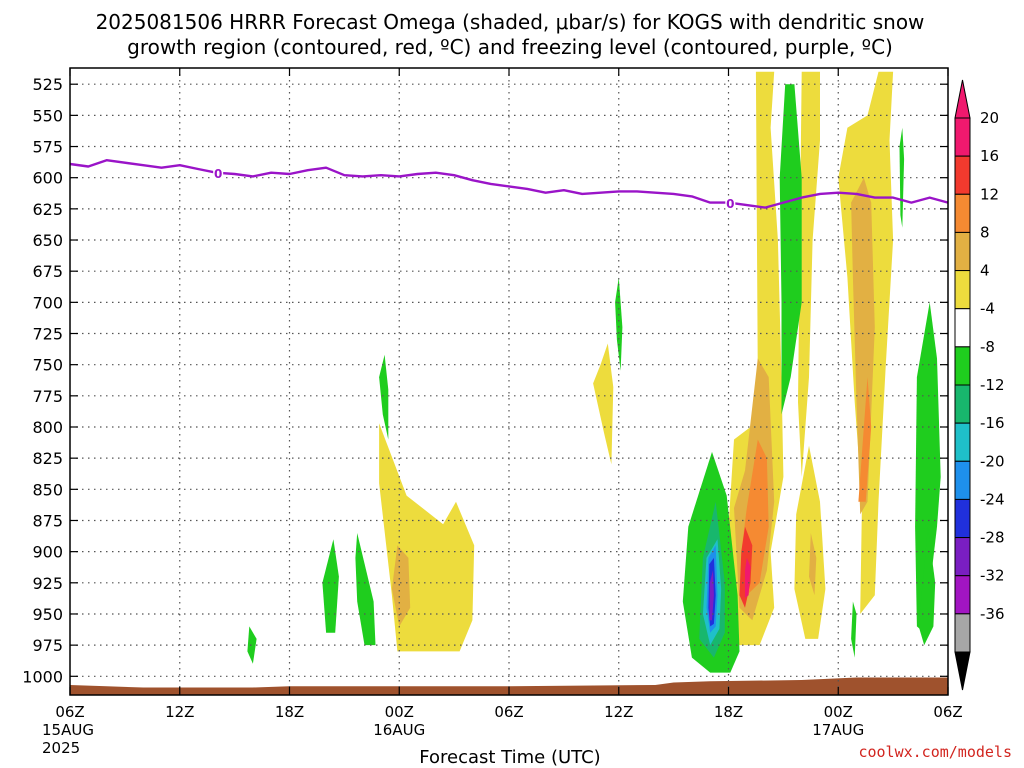 The width and height of the screenshot is (1024, 768). I want to click on y-tick-label: 725, so click(47, 334).